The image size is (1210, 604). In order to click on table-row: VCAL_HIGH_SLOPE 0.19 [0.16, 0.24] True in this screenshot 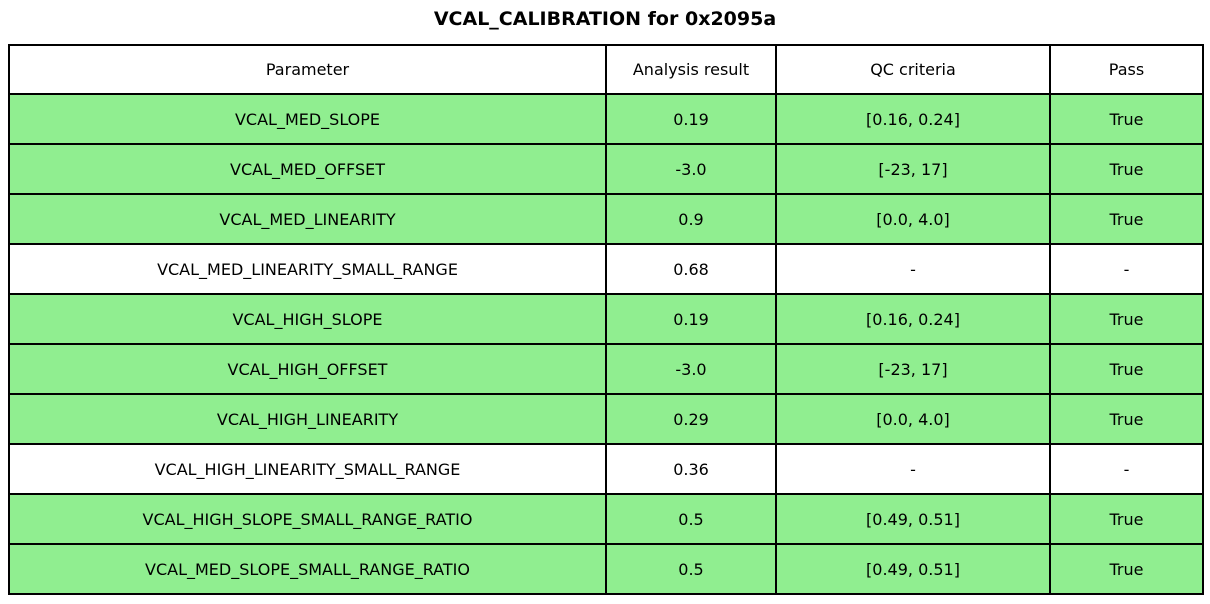, I will do `click(606, 319)`.